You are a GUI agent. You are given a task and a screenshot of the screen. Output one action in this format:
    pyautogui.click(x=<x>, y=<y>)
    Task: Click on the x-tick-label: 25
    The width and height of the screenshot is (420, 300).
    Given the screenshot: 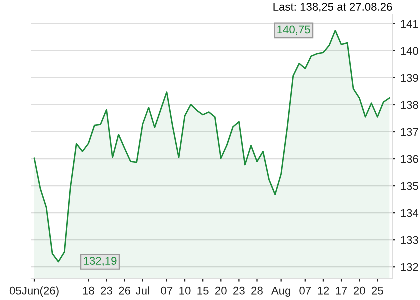 What is the action you would take?
    pyautogui.click(x=378, y=290)
    